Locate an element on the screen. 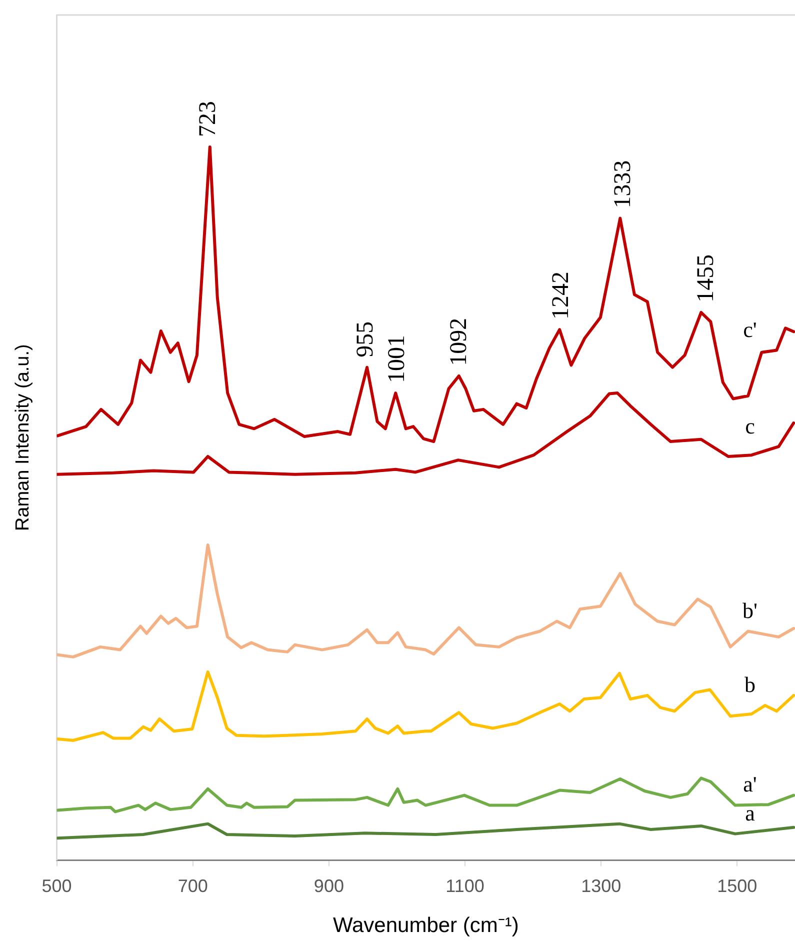 This screenshot has width=795, height=947. x-tick-label: 1100 is located at coordinates (465, 886).